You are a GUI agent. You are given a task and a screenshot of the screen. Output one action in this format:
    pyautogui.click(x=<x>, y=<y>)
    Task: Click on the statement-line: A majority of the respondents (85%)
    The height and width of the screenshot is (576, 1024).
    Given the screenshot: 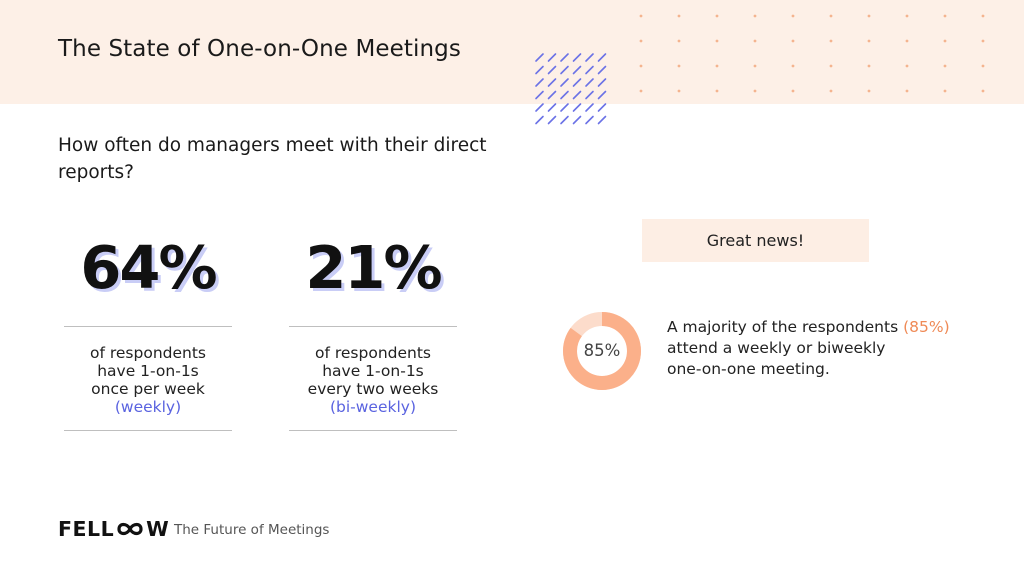 What is the action you would take?
    pyautogui.click(x=832, y=327)
    